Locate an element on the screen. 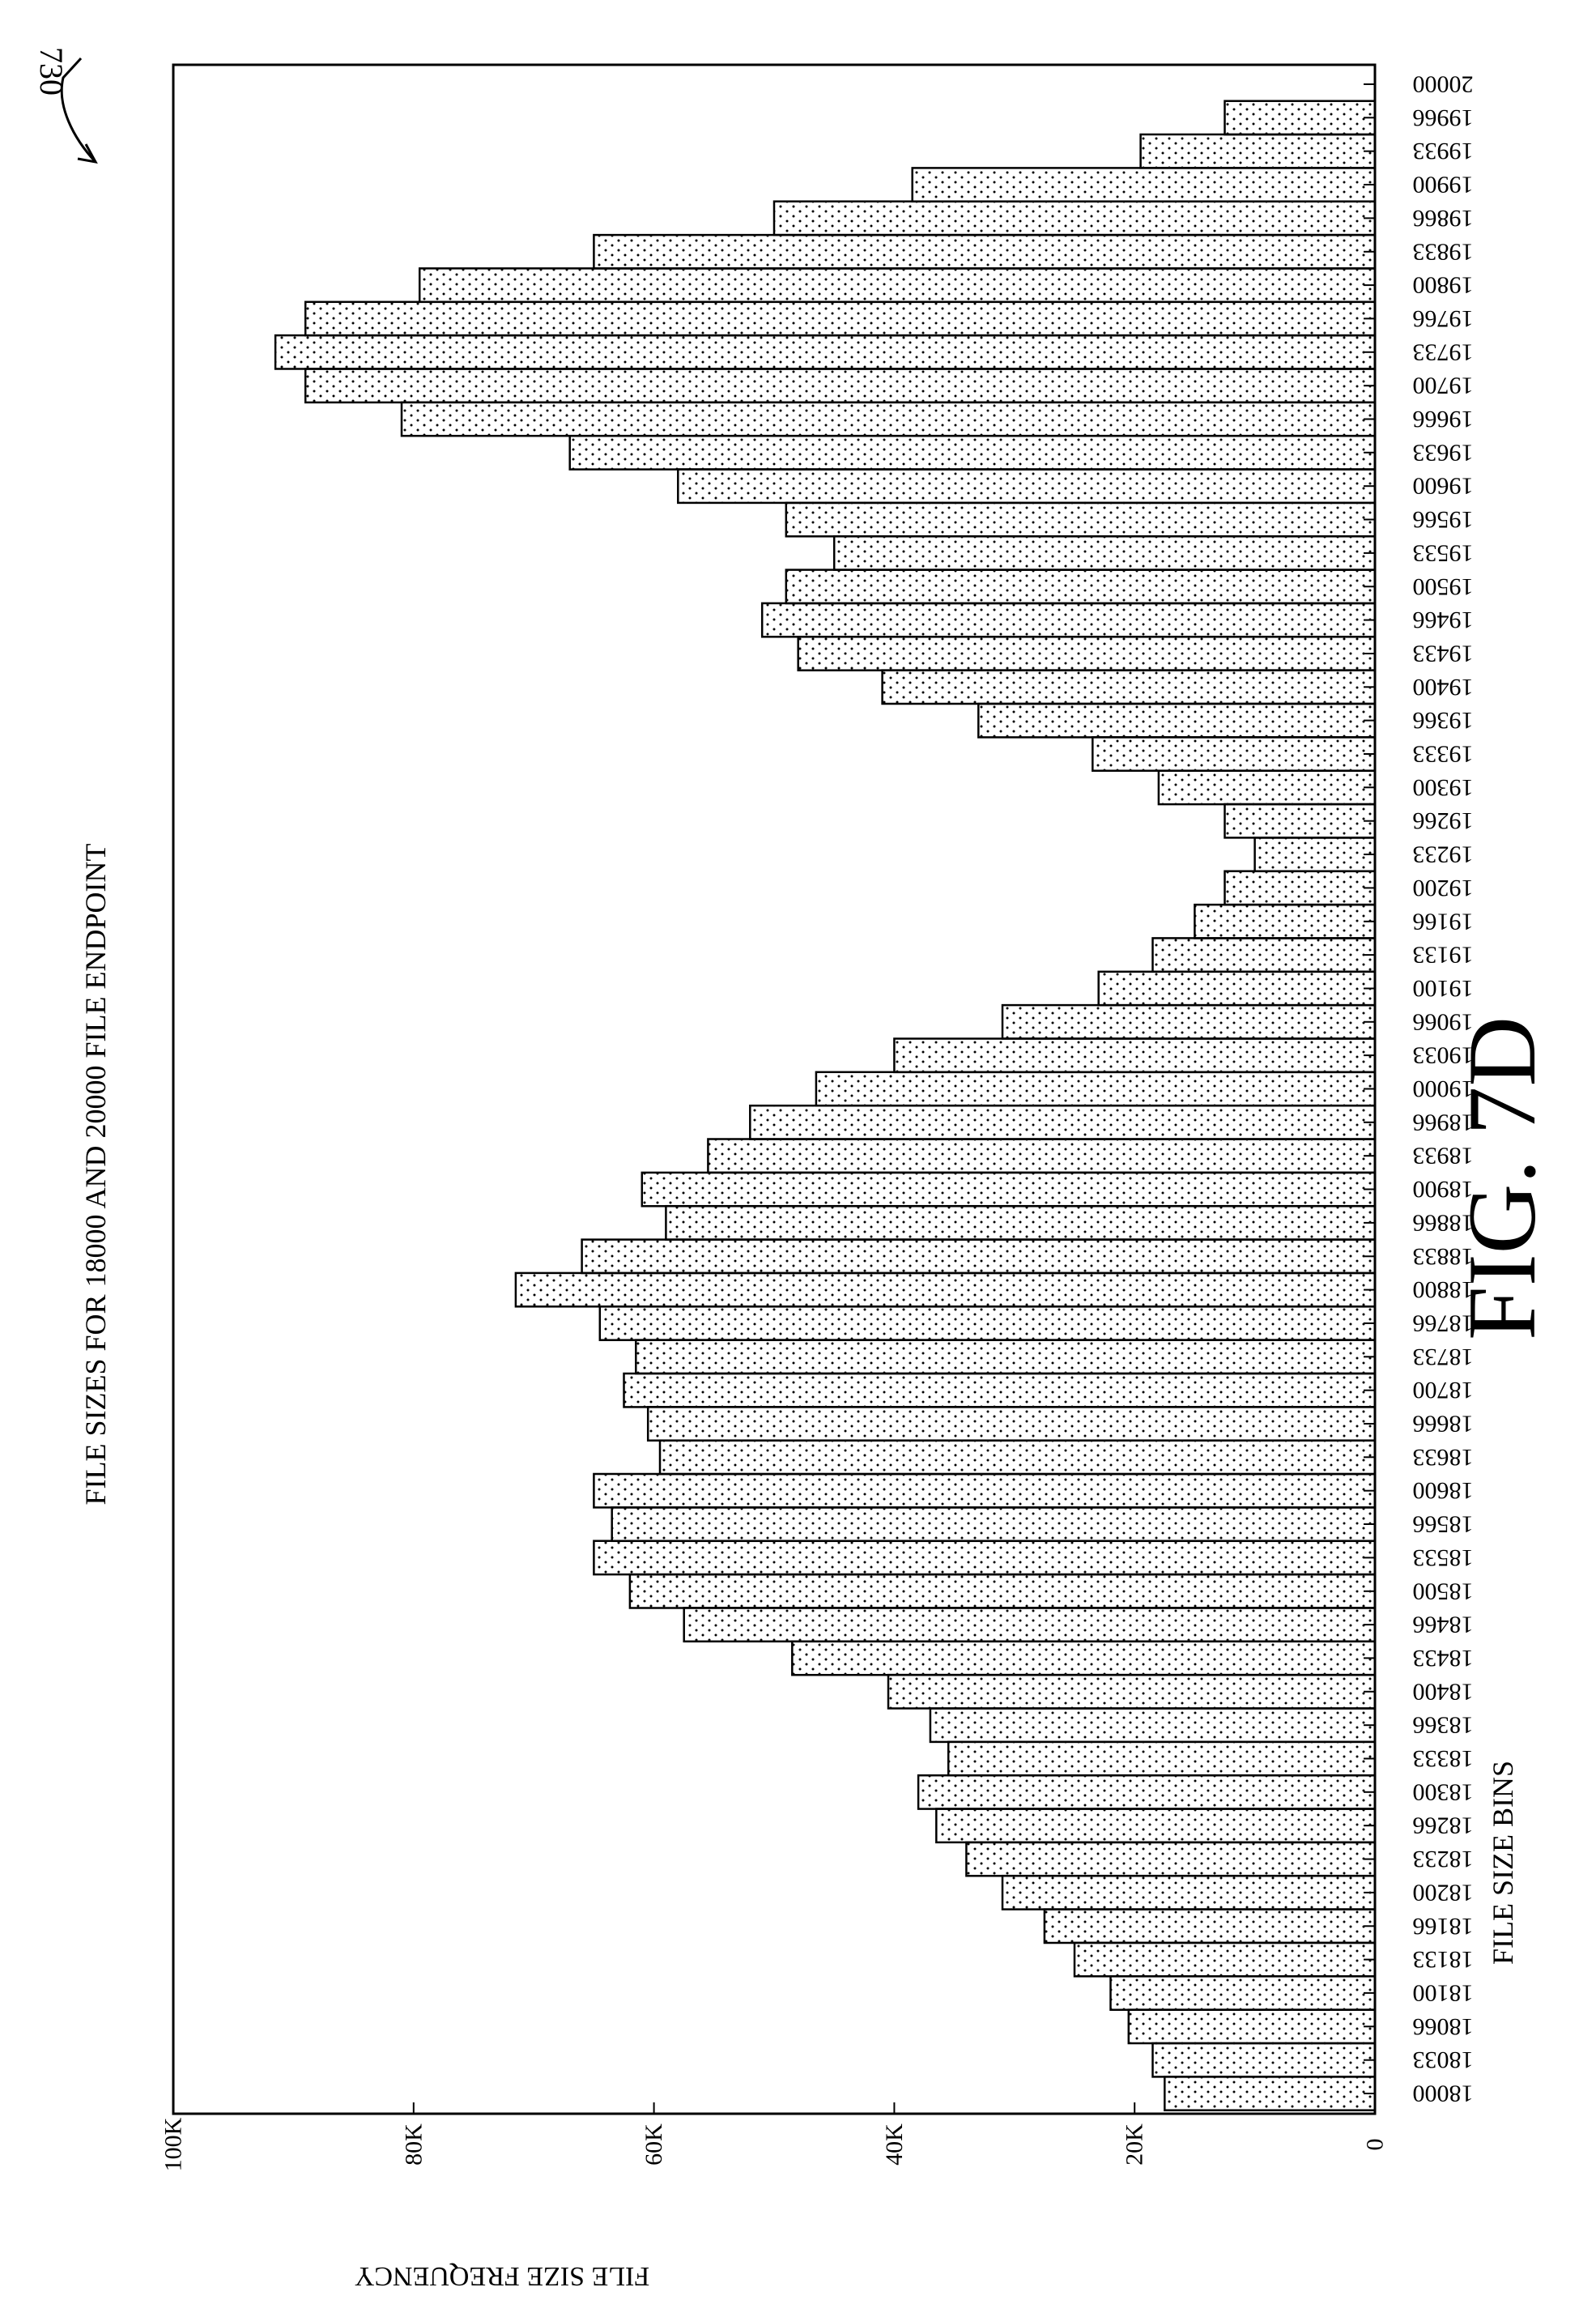  category-label-19766: 19766 is located at coordinates (1443, 318).